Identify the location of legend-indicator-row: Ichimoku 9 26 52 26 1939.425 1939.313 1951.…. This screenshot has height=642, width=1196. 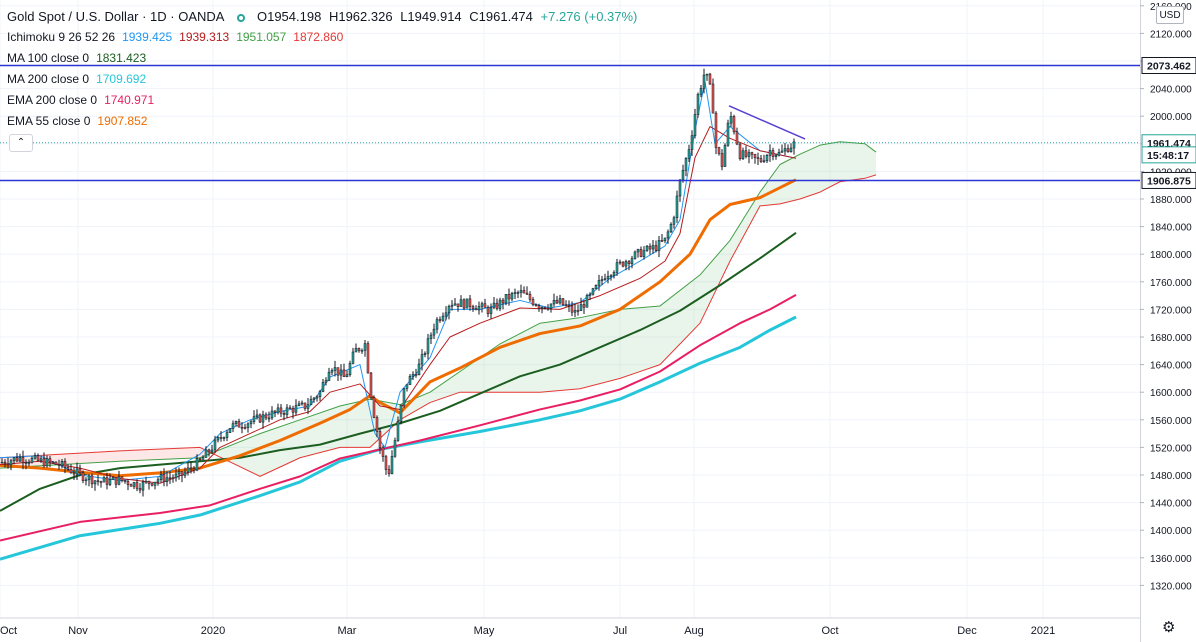
(322, 37).